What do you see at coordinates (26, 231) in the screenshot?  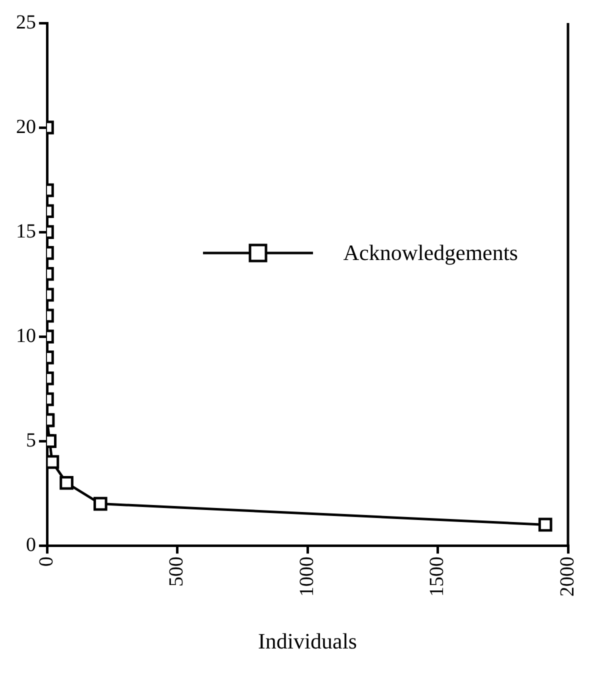 I see `y-tick-label: 15` at bounding box center [26, 231].